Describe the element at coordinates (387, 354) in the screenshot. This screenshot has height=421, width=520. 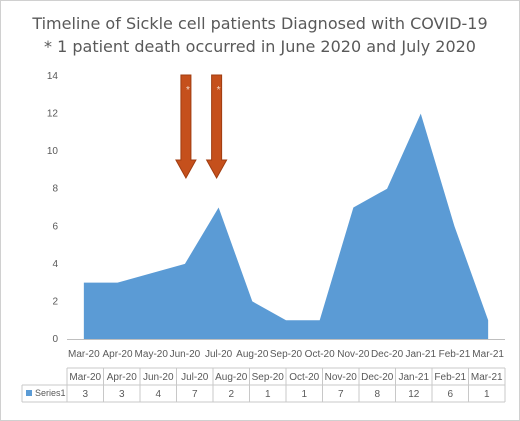
I see `x-tick-label: Dec-20` at that location.